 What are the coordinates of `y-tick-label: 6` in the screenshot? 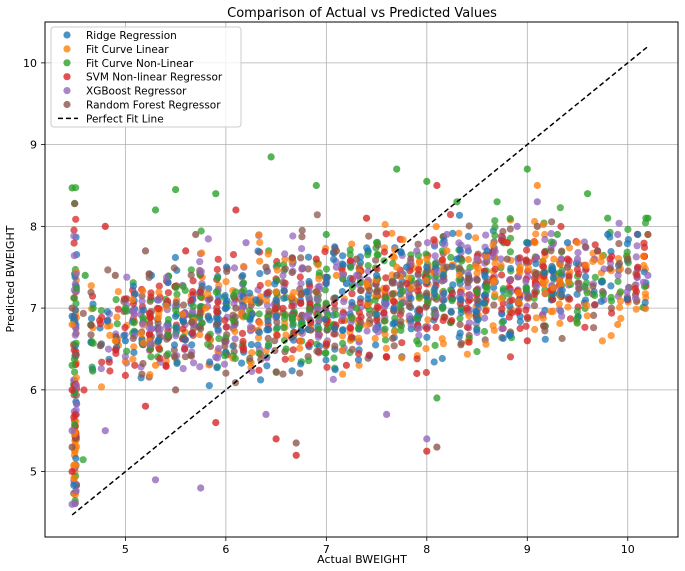 It's located at (33, 390).